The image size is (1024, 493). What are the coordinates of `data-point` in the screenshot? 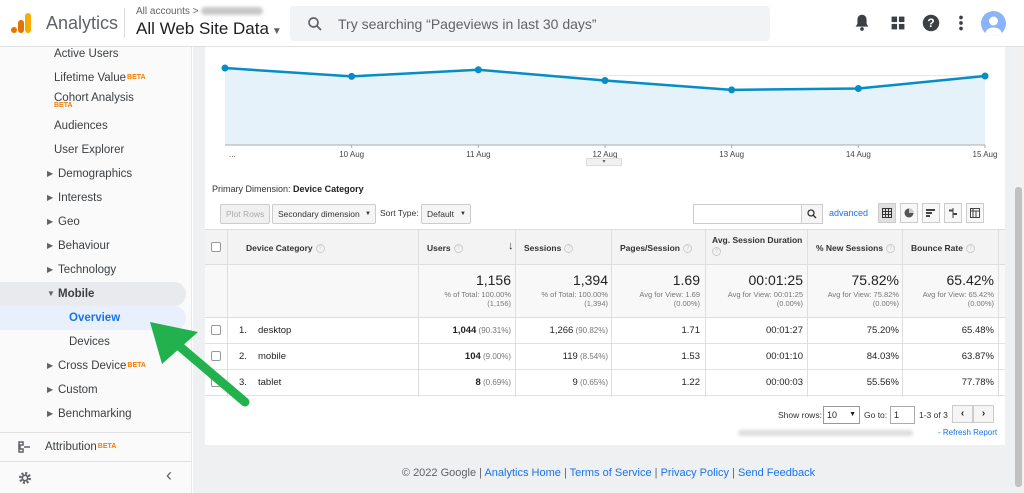 It's located at (605, 81).